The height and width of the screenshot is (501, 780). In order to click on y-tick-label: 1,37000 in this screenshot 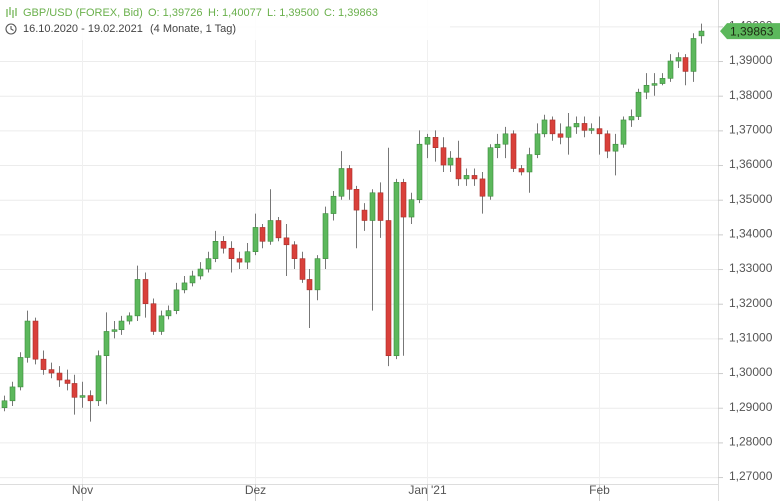, I will do `click(751, 130)`.